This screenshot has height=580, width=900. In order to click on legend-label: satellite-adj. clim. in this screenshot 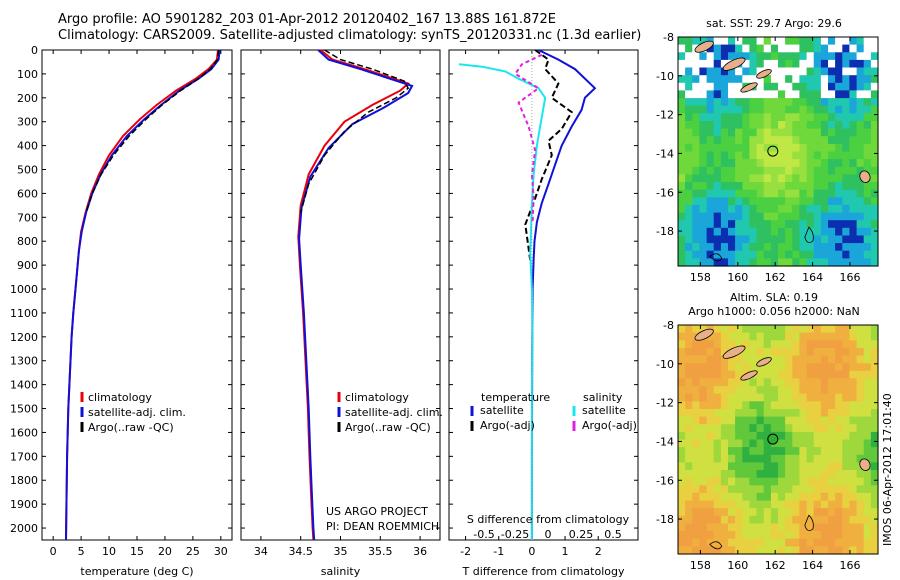, I will do `click(394, 412)`.